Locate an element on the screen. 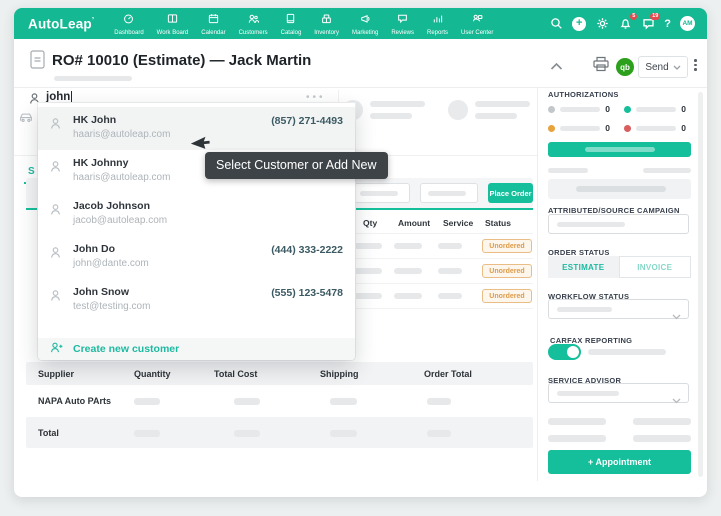  campaign-input is located at coordinates (618, 224).